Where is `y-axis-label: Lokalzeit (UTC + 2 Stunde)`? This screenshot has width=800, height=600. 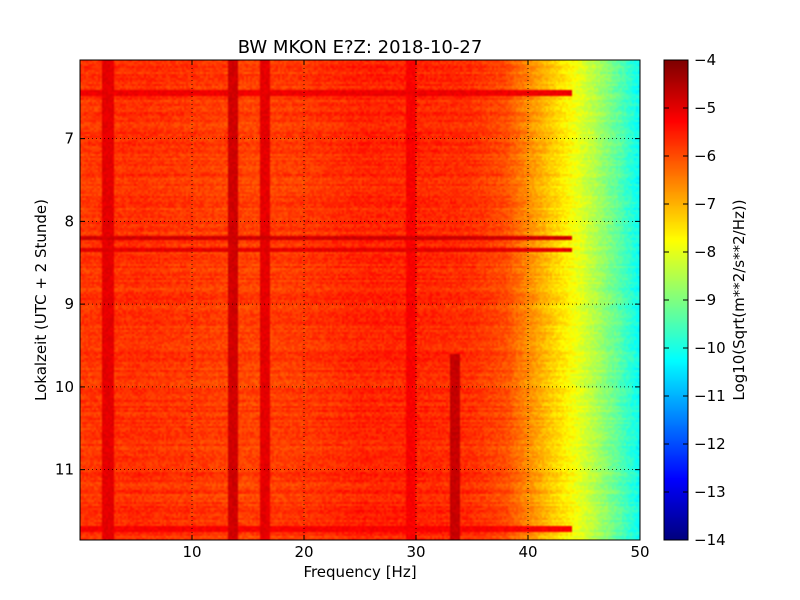
y-axis-label: Lokalzeit (UTC + 2 Stunde) is located at coordinates (41, 300).